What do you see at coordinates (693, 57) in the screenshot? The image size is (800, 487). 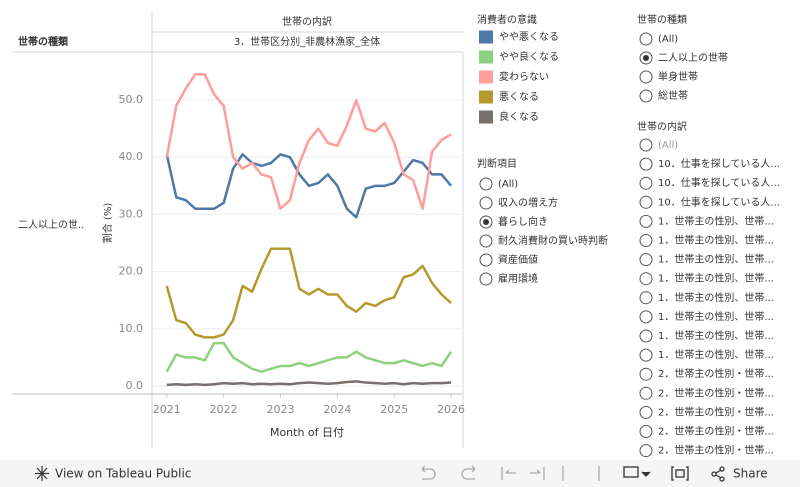 I see `filter-option: 二人以上の世帯` at bounding box center [693, 57].